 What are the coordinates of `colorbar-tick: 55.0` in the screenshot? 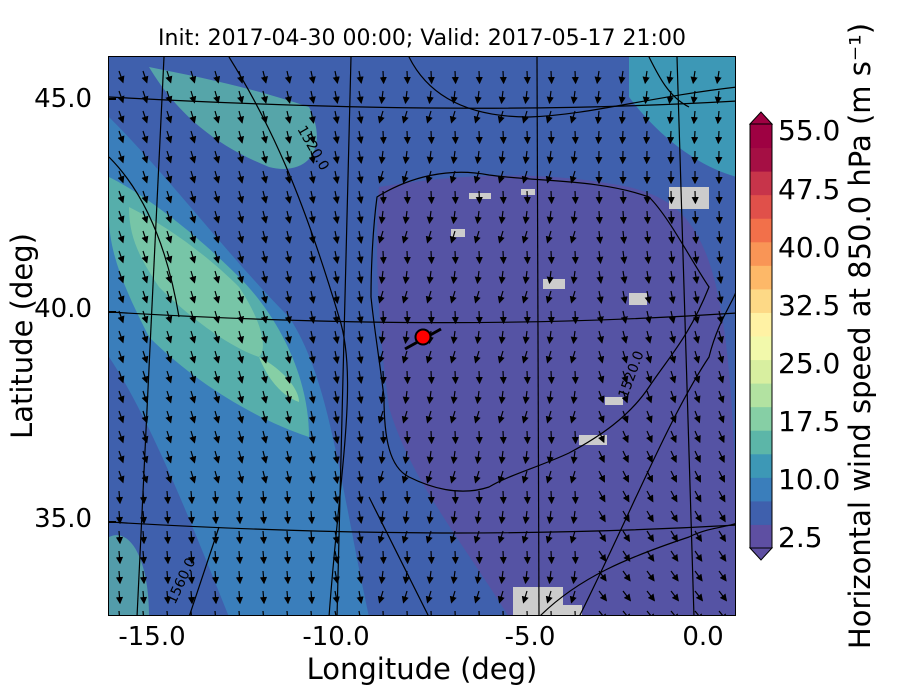 It's located at (809, 130).